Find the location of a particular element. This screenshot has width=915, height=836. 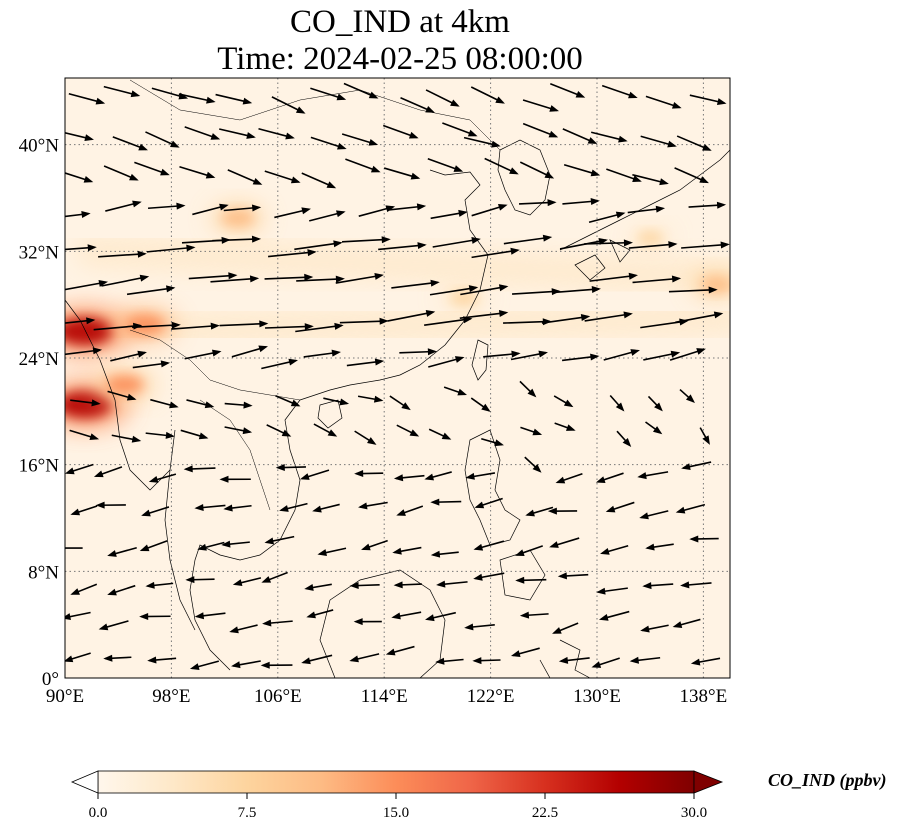

colorbar-title: CO_IND (ppbv) is located at coordinates (827, 780).